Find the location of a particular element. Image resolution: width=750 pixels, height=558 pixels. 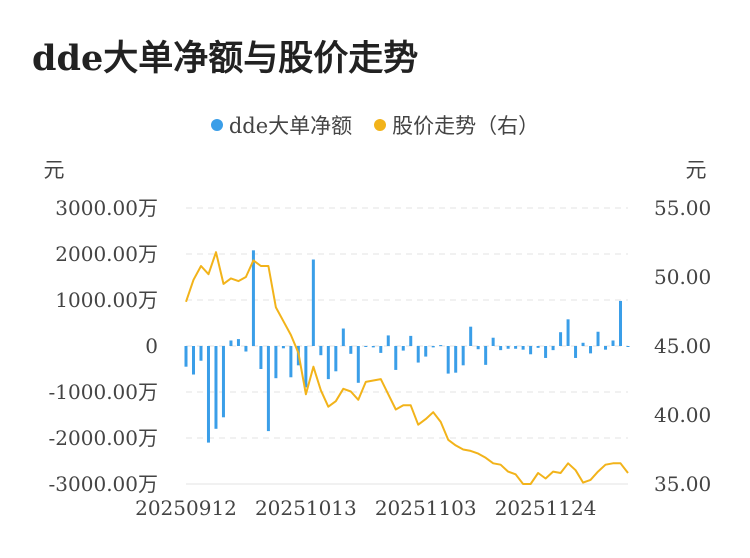

left-tick-label: 0 is located at coordinates (151, 346).